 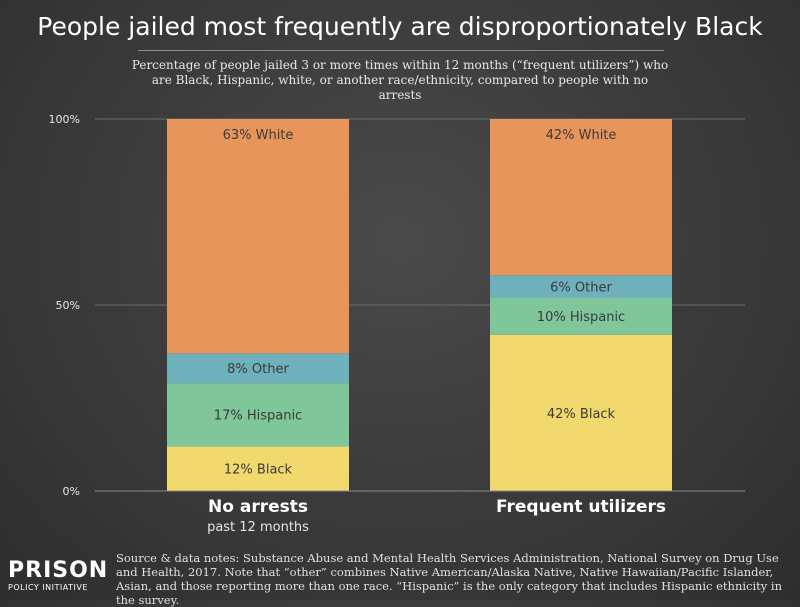 I want to click on title-divider, so click(x=401, y=50).